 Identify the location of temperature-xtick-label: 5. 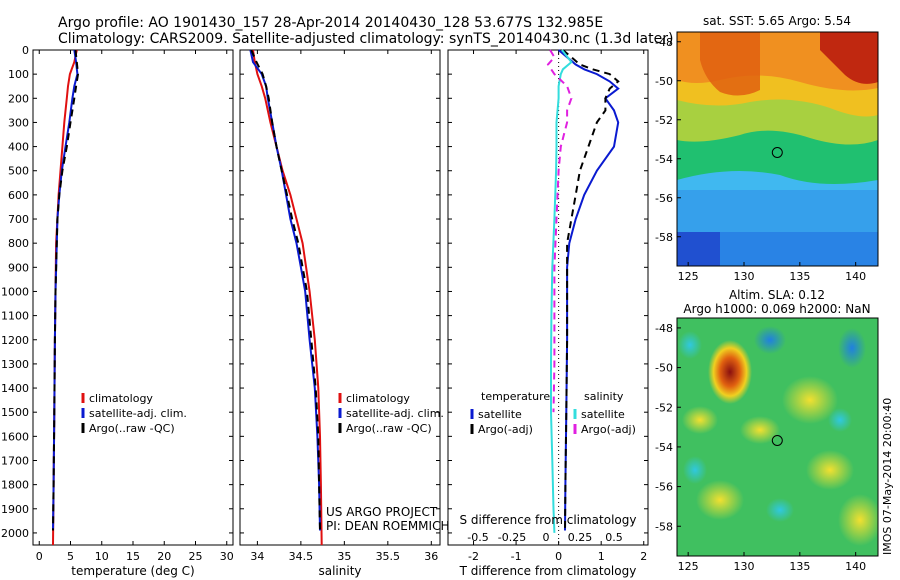
(70, 556).